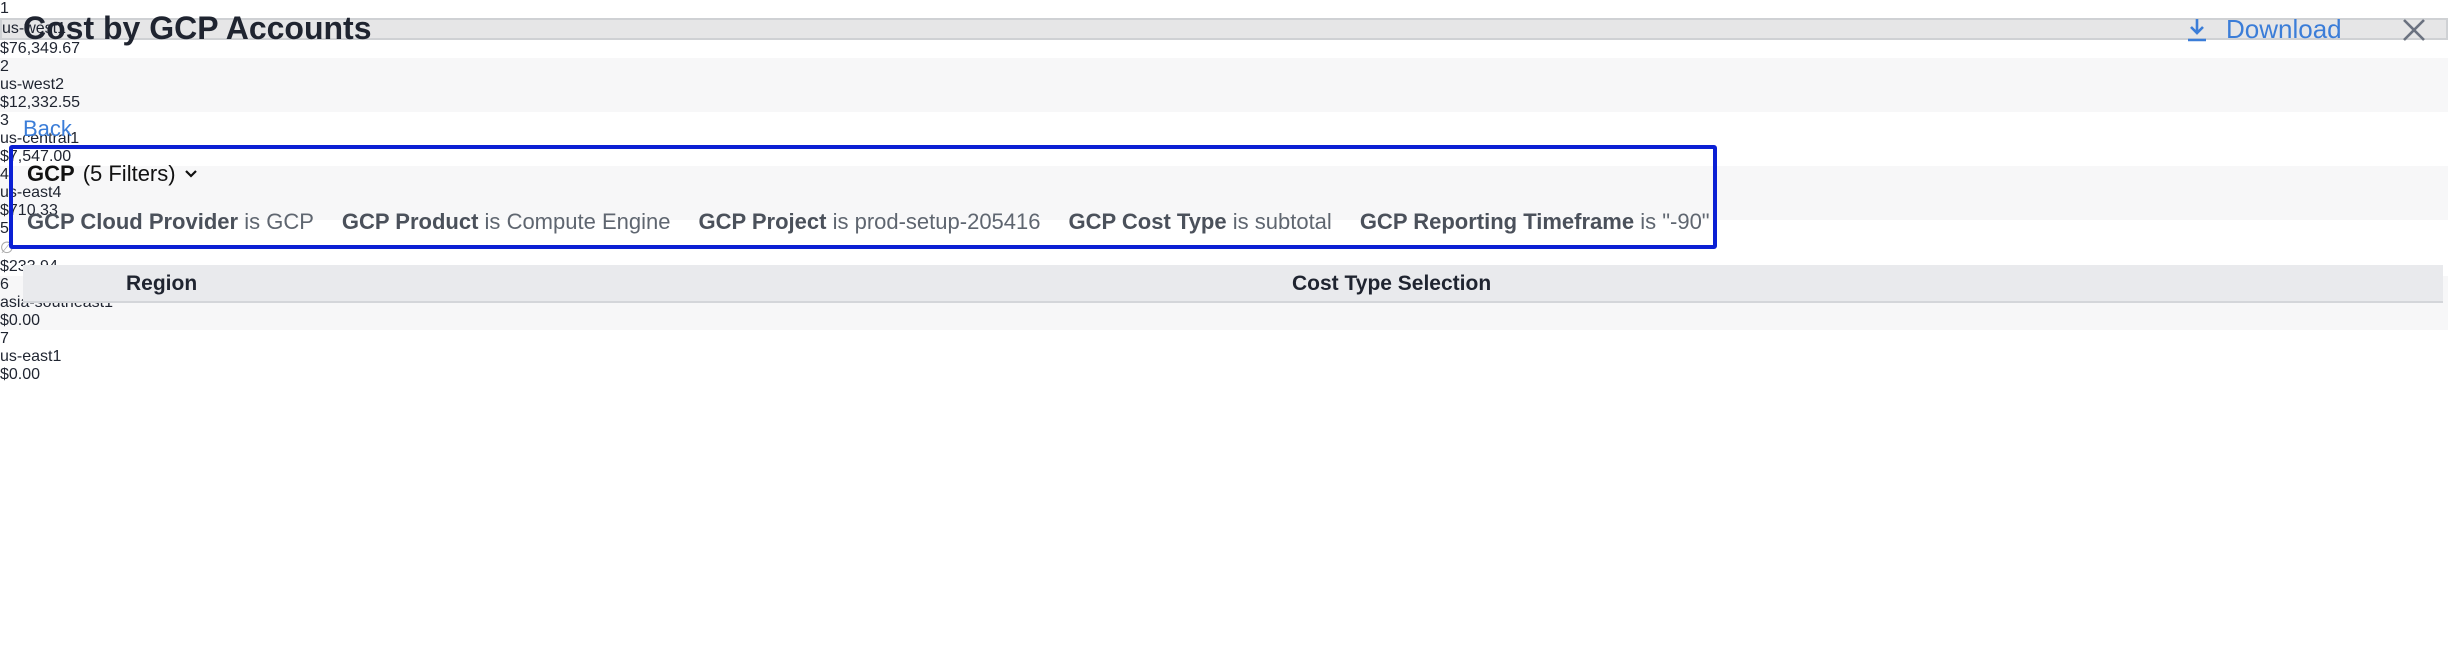 Image resolution: width=2448 pixels, height=672 pixels. What do you see at coordinates (1224, 103) in the screenshot?
I see `cost-label: $12,332.55` at bounding box center [1224, 103].